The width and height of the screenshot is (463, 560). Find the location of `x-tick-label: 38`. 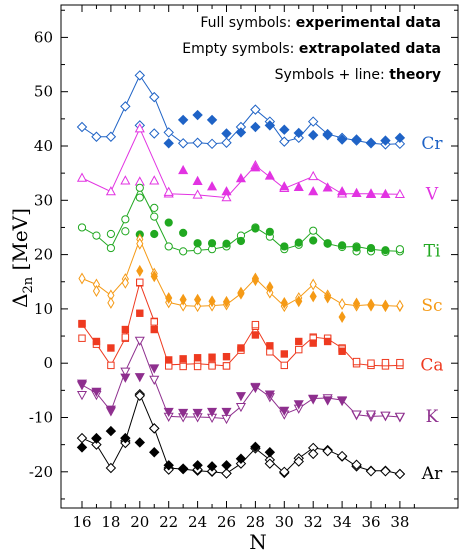

x-tick-label: 38 is located at coordinates (399, 522).